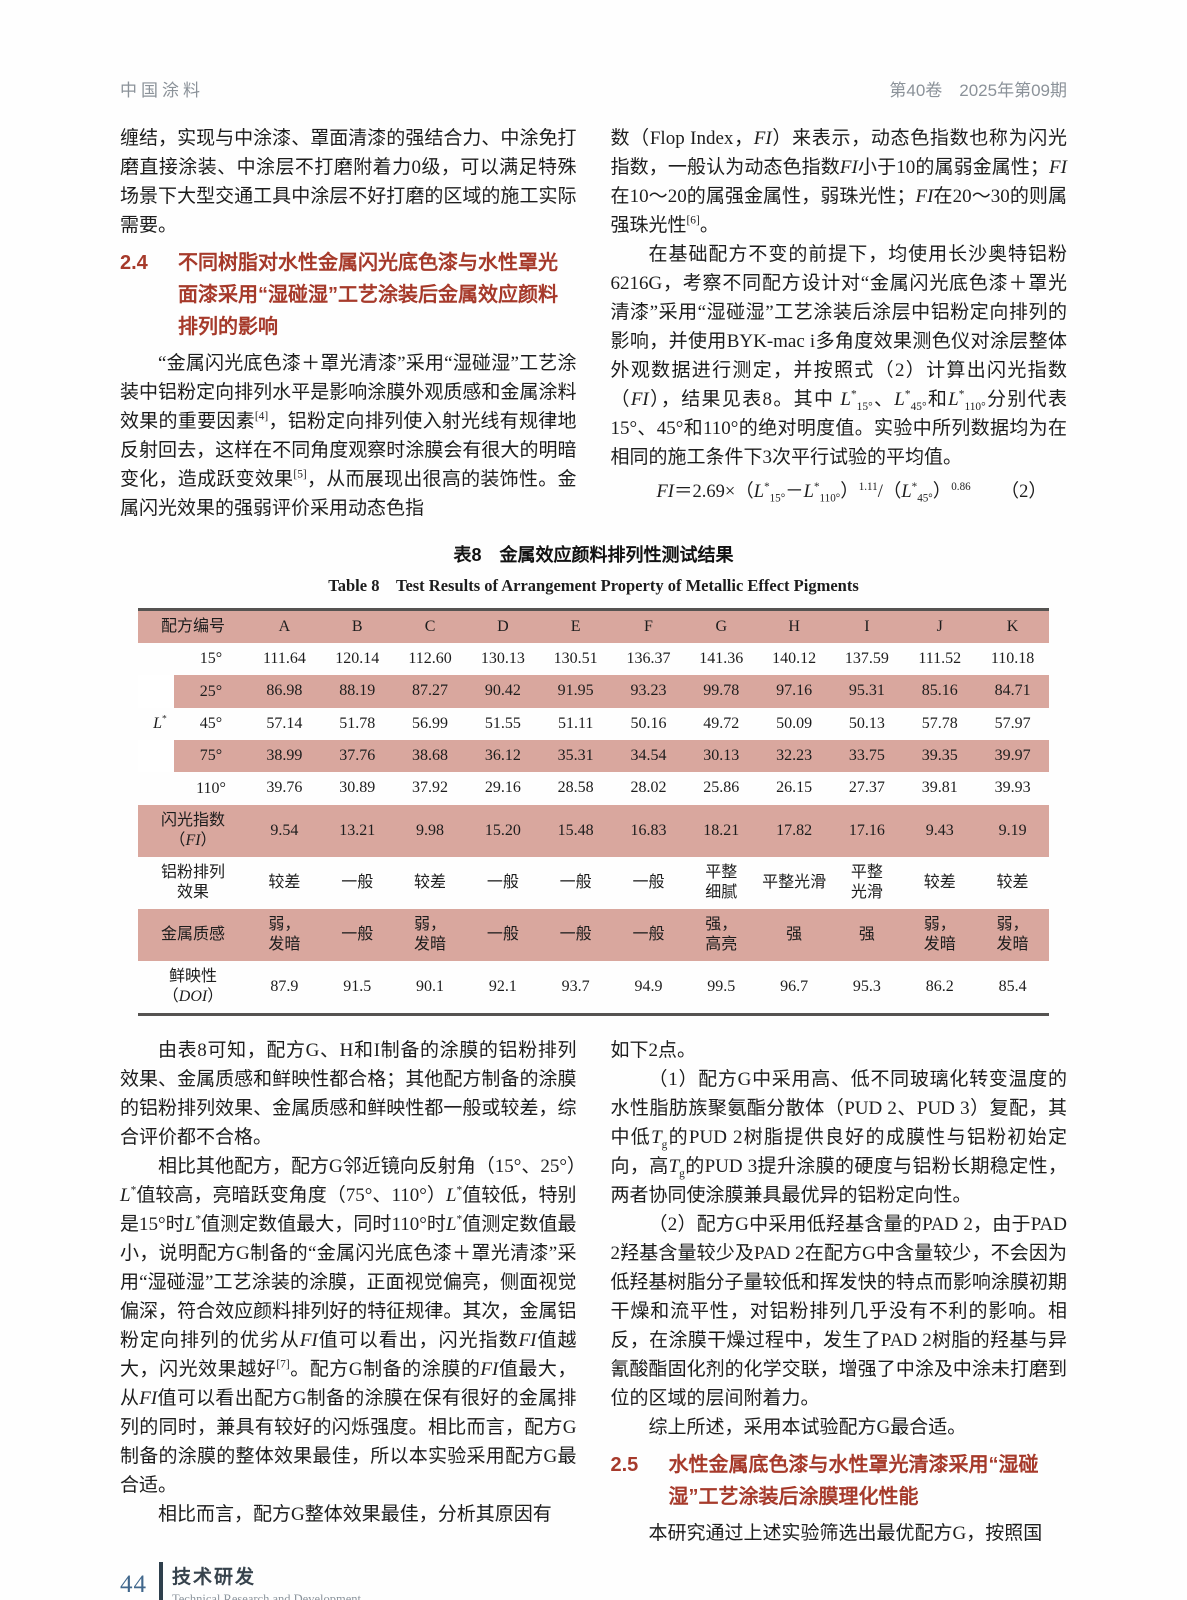 This screenshot has height=1600, width=1187. Describe the element at coordinates (575, 788) in the screenshot. I see `table-cell: 28.58` at that location.